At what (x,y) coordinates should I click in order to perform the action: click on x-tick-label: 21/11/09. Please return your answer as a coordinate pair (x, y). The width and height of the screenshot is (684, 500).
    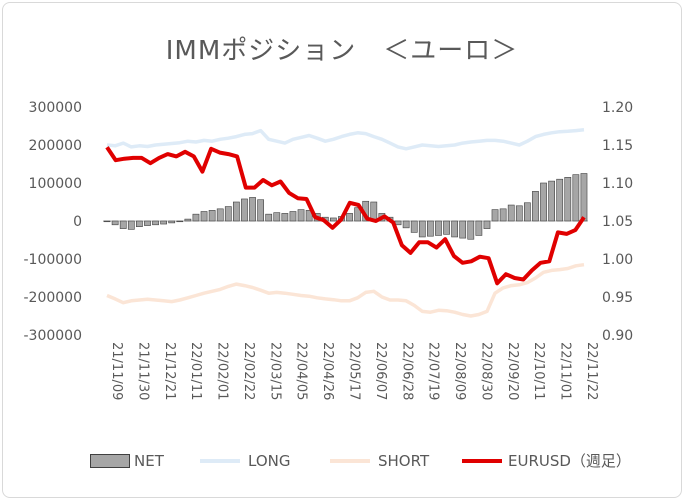
    Looking at the image, I should click on (116, 371).